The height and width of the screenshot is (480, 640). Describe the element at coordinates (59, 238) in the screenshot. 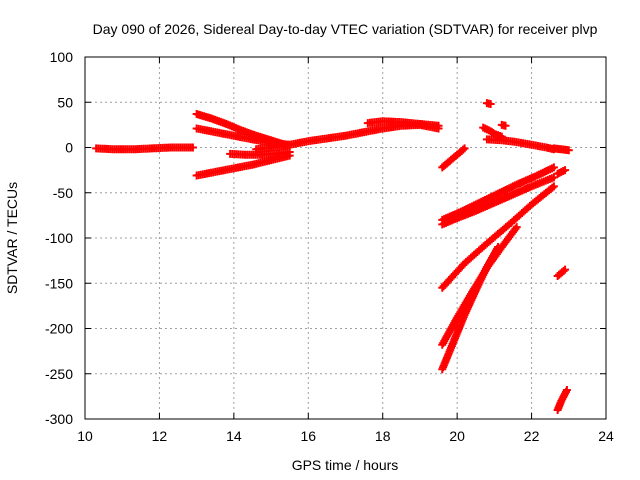

I see `y-tick-label: -100` at that location.